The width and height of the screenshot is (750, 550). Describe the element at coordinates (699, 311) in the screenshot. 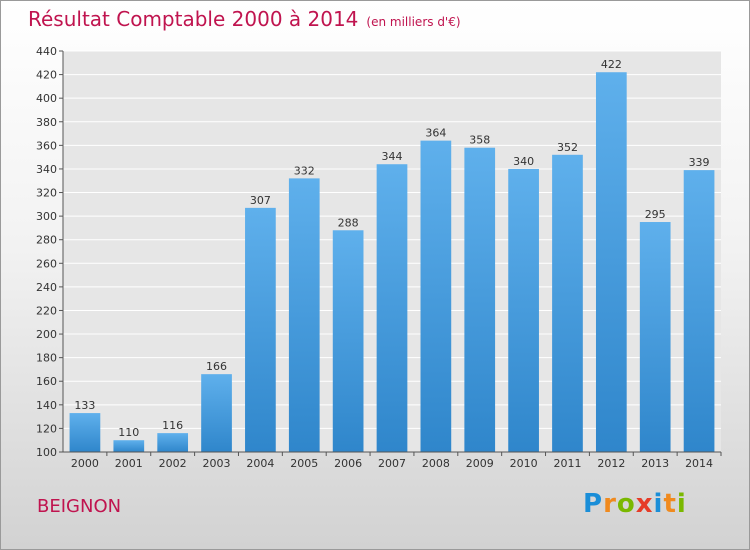

I see `bar-2014` at that location.